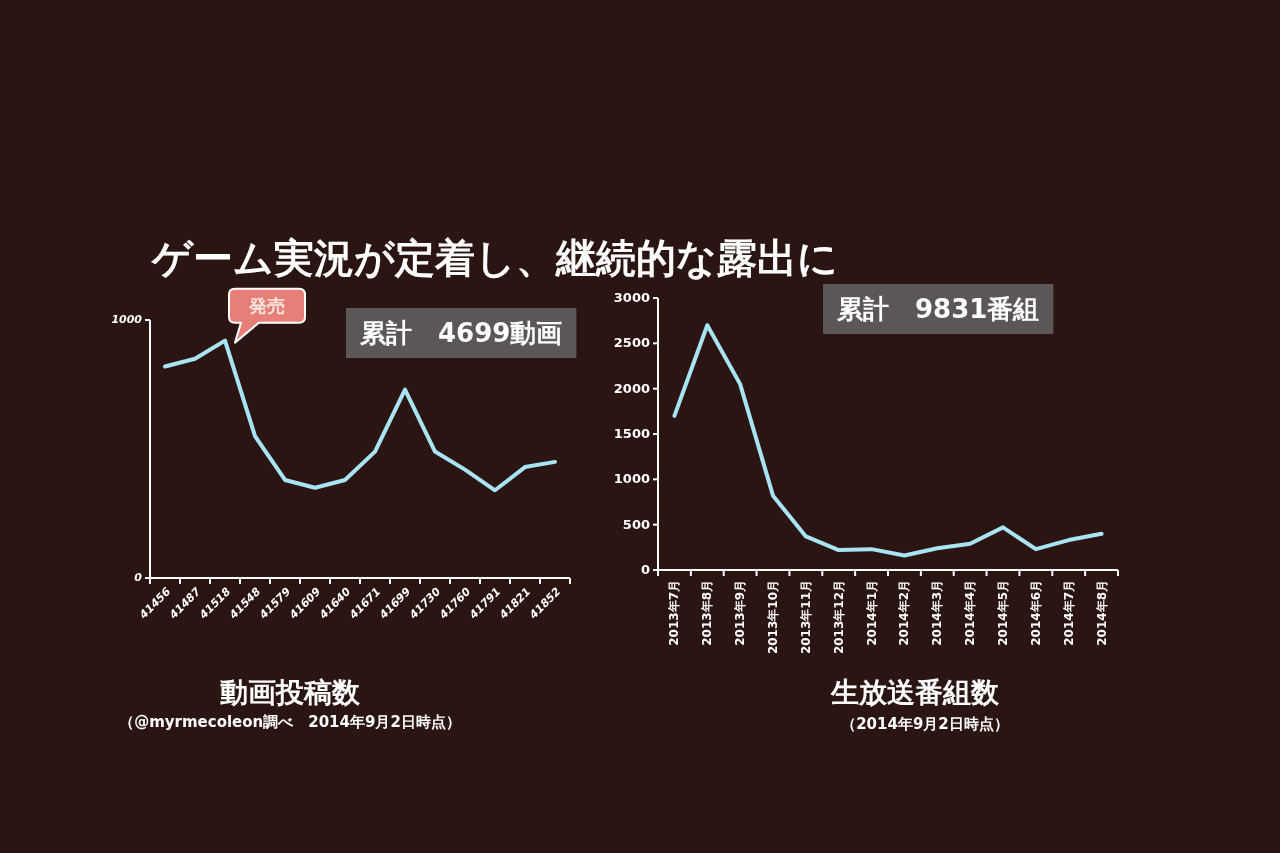 The height and width of the screenshot is (853, 1280). What do you see at coordinates (938, 308) in the screenshot?
I see `annotation: 累計 9831番組` at bounding box center [938, 308].